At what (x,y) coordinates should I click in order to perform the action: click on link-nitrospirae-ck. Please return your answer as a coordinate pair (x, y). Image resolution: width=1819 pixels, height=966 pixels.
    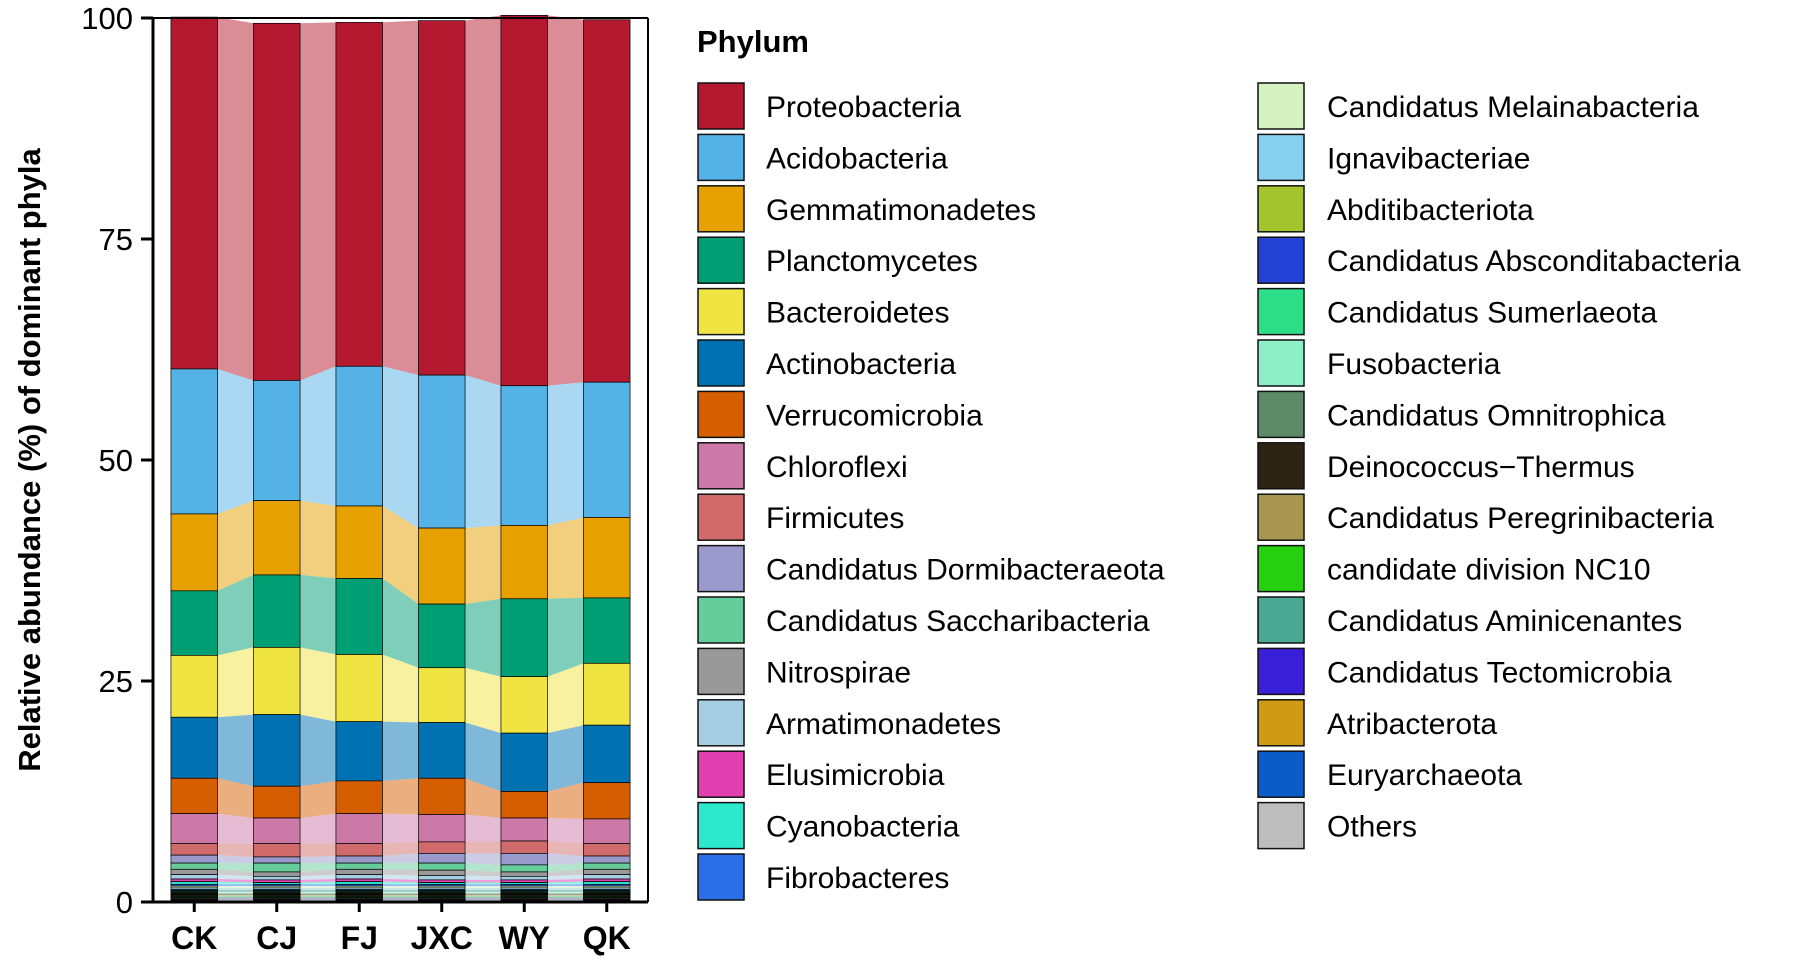
    Looking at the image, I should click on (235, 873).